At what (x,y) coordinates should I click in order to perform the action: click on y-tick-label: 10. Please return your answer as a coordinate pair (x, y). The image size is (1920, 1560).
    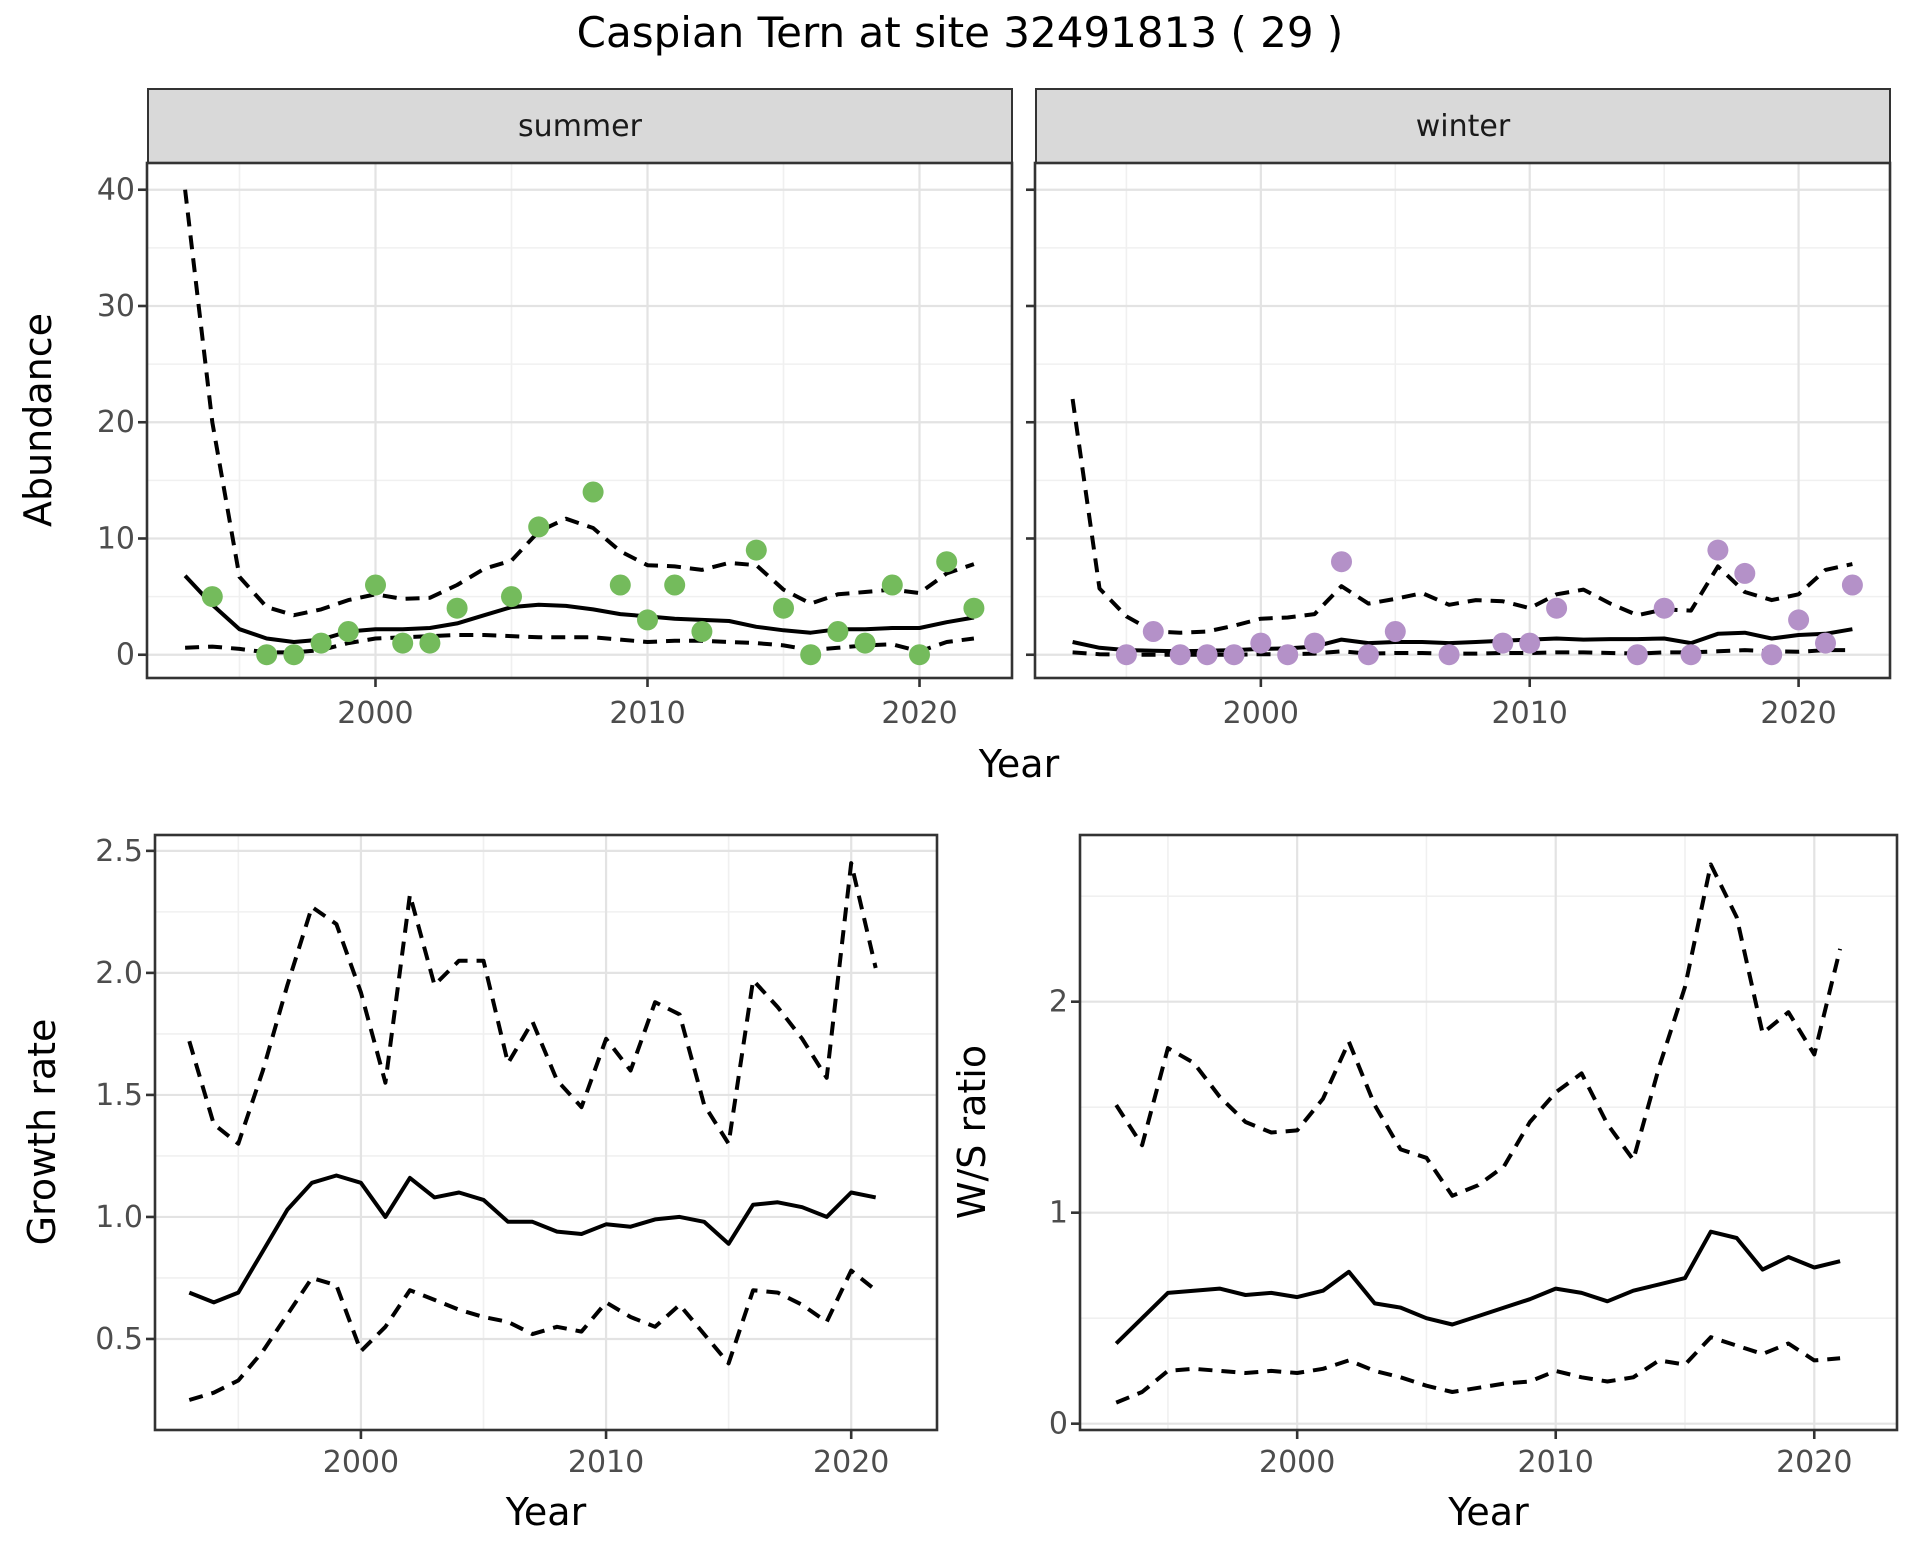
    Looking at the image, I should click on (116, 538).